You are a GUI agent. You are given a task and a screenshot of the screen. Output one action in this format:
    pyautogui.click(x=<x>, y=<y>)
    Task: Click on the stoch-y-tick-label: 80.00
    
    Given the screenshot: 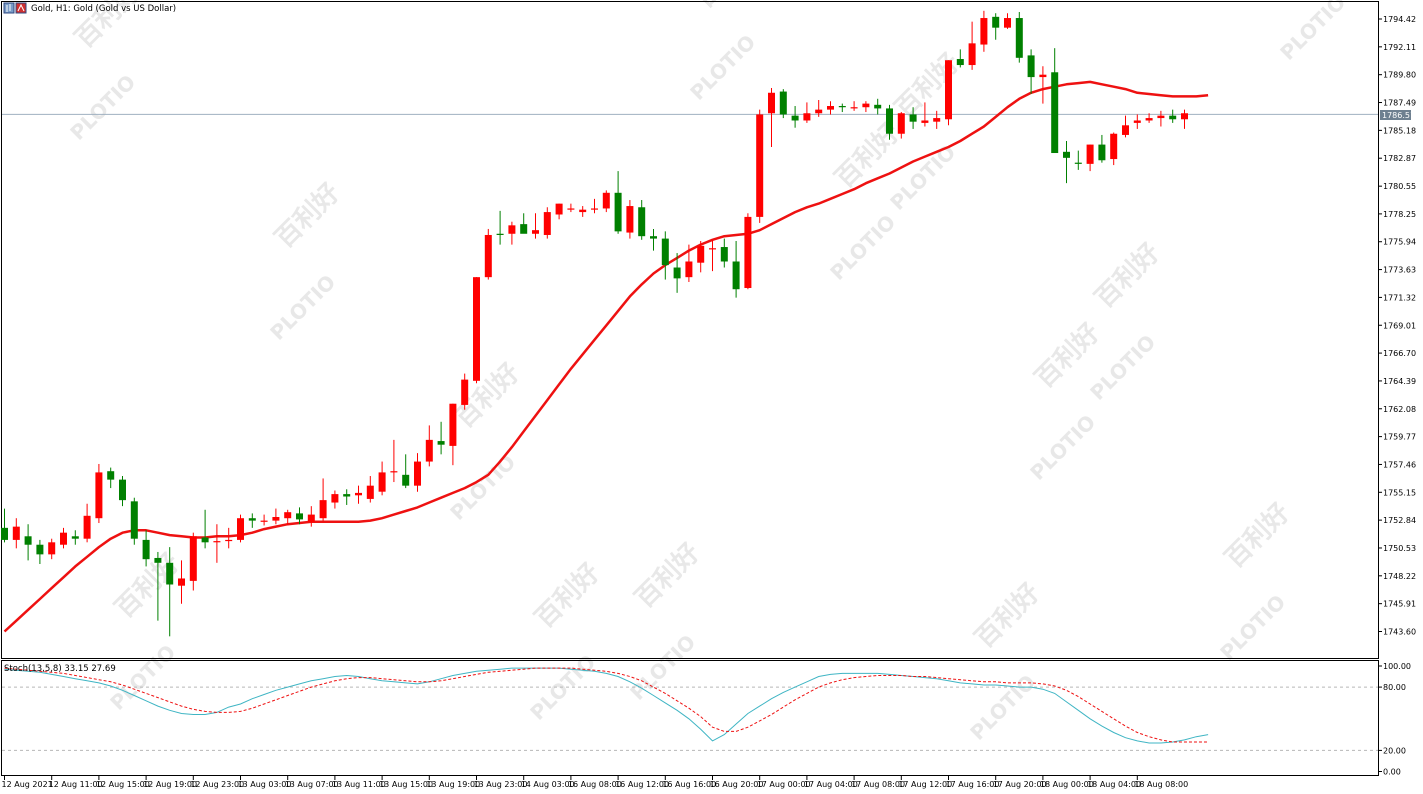 What is the action you would take?
    pyautogui.click(x=1394, y=687)
    